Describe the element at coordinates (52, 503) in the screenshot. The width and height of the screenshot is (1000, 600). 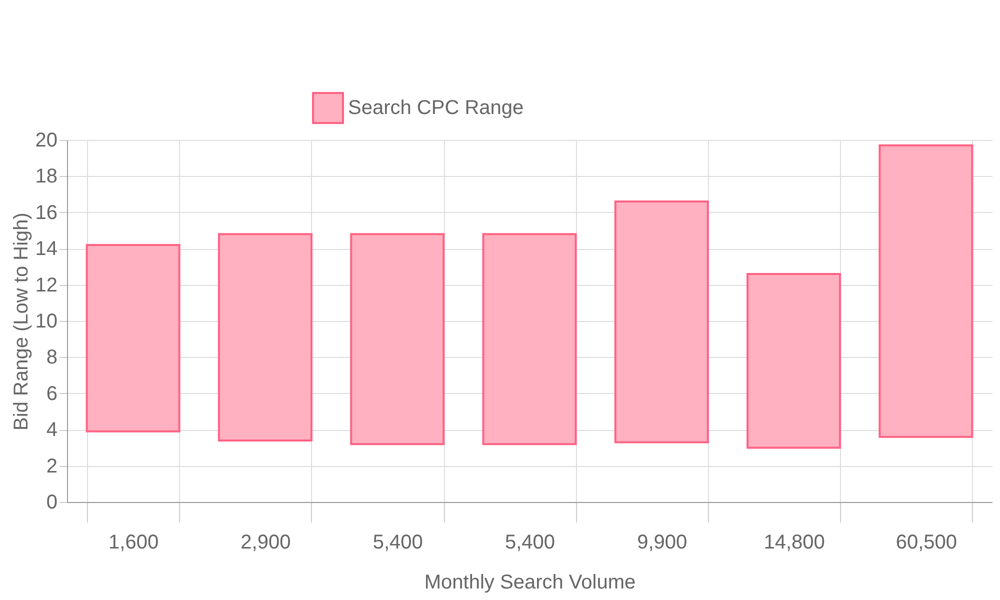
I see `y-tick-label: 0` at that location.